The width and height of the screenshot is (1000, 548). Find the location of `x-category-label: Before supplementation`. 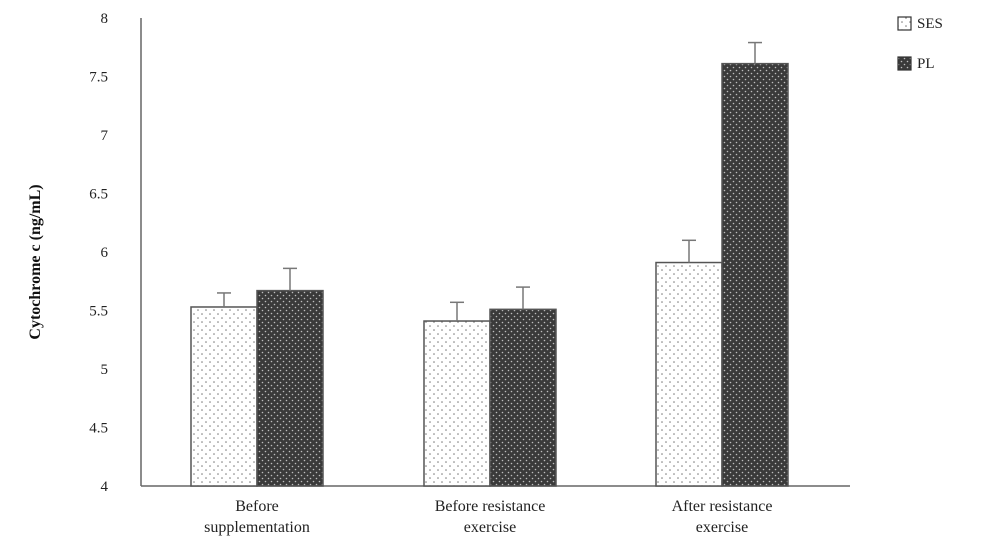

x-category-label: Before supplementation is located at coordinates (257, 517).